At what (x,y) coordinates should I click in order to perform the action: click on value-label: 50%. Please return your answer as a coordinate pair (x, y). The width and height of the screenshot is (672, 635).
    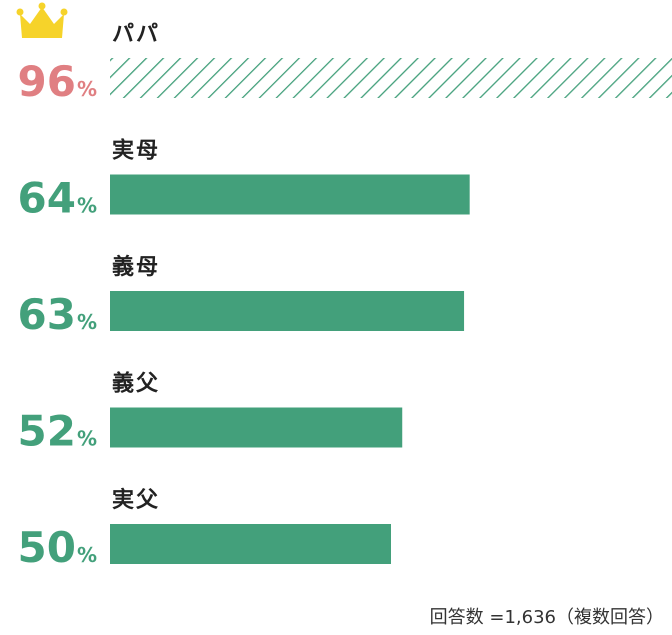
    Looking at the image, I should click on (58, 547).